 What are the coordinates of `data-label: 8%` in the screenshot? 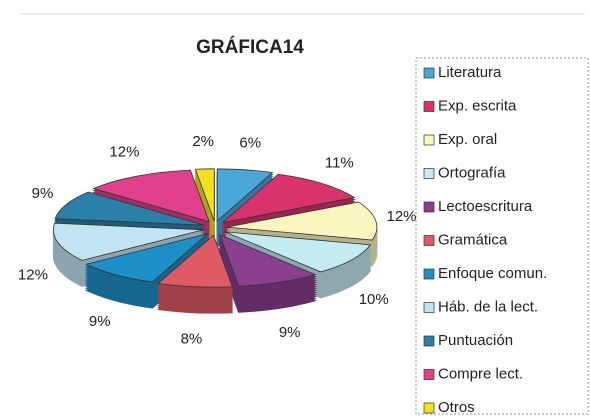 It's located at (192, 338).